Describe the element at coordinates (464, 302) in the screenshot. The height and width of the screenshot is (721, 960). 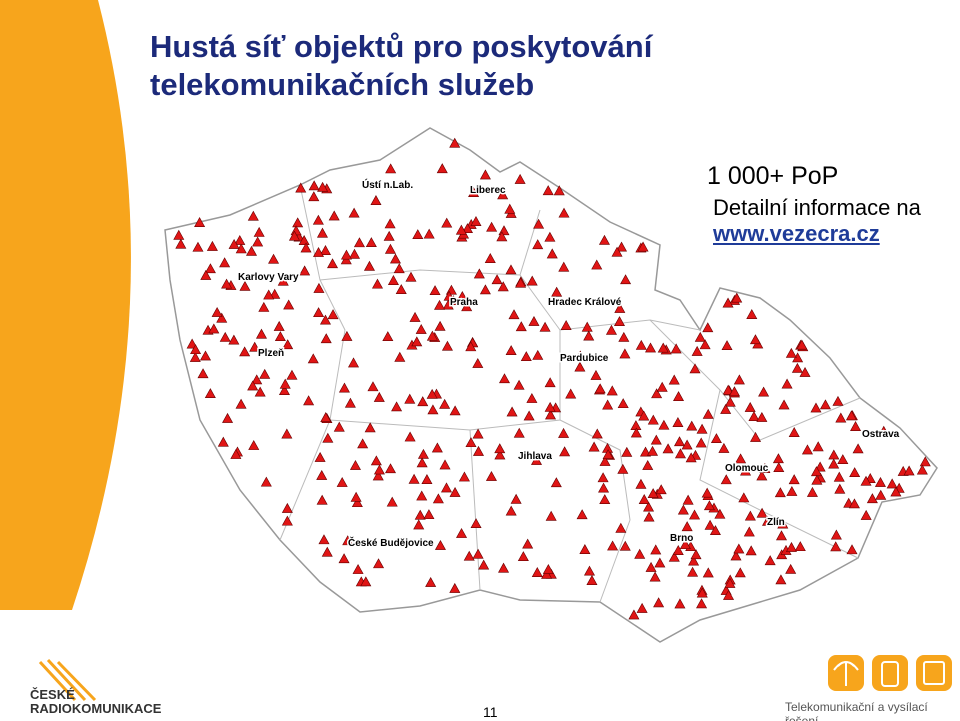
I see `city-label: Praha` at that location.